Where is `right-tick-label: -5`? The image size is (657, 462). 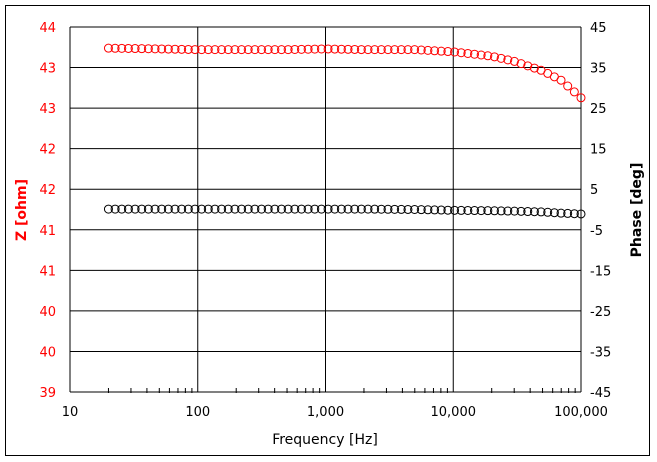 right-tick-label: -5 is located at coordinates (596, 231).